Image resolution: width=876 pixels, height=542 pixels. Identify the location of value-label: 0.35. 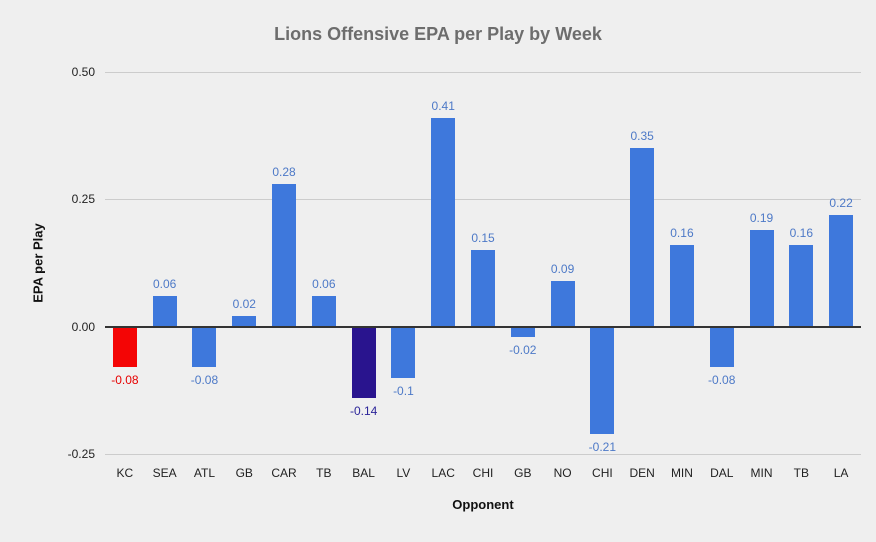
(642, 136).